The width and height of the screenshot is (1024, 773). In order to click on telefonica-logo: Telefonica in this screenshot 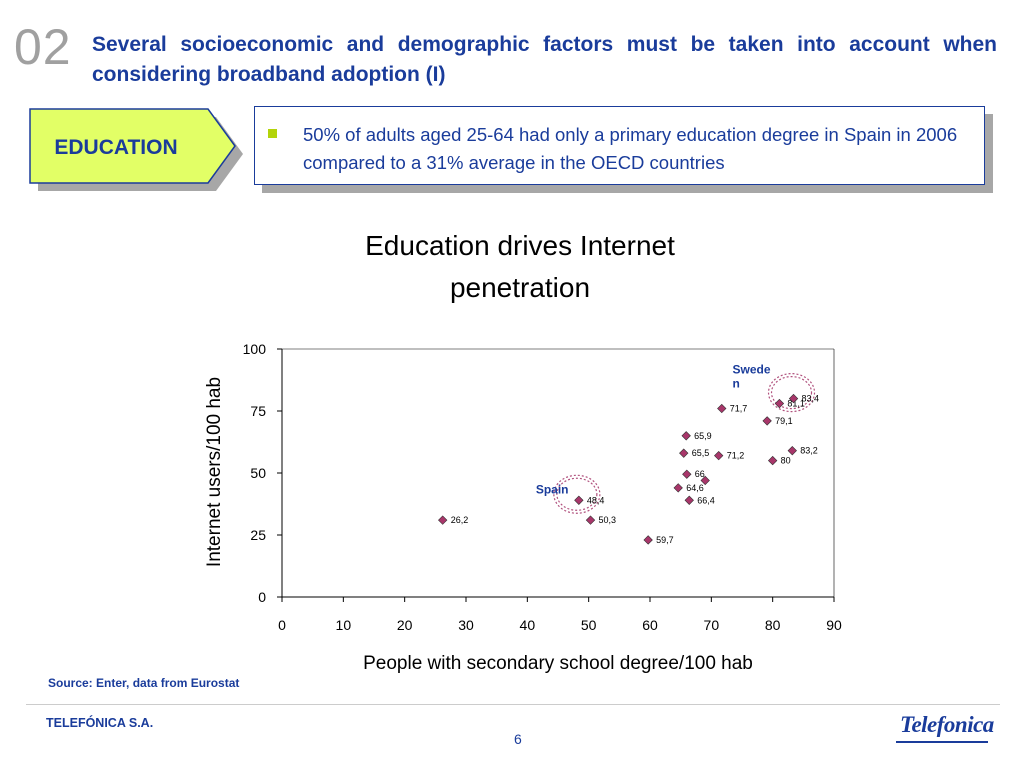, I will do `click(947, 725)`.